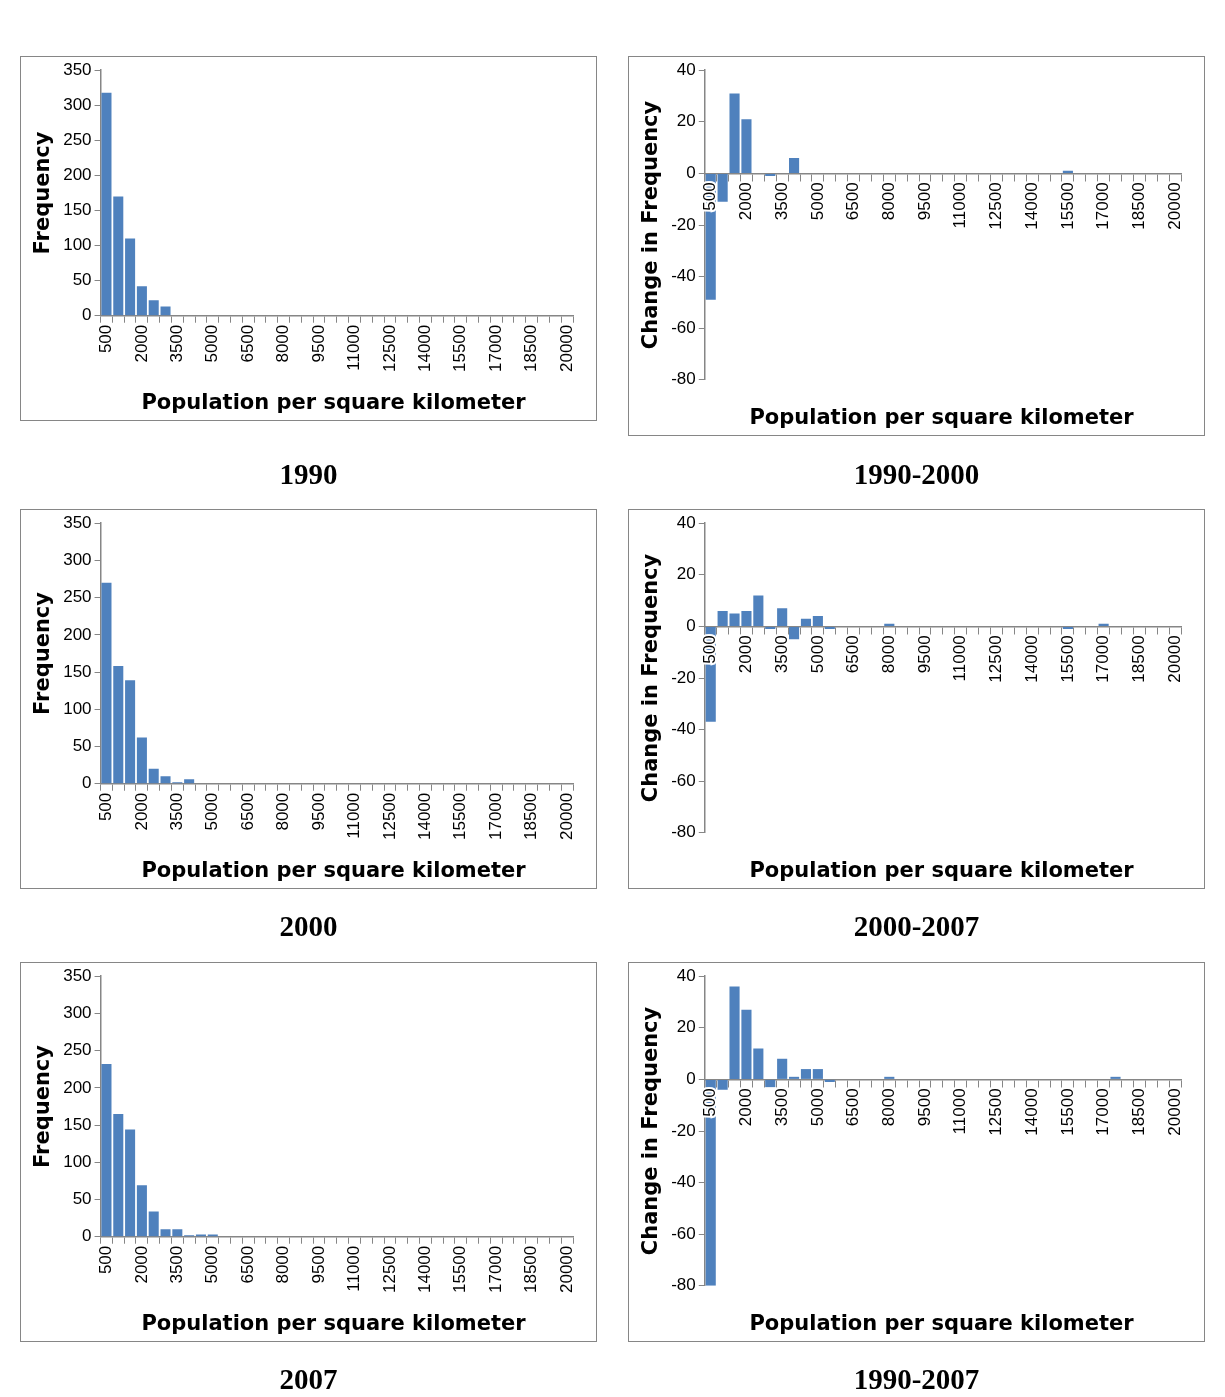  What do you see at coordinates (77, 1161) in the screenshot?
I see `y-tick-label: 100` at bounding box center [77, 1161].